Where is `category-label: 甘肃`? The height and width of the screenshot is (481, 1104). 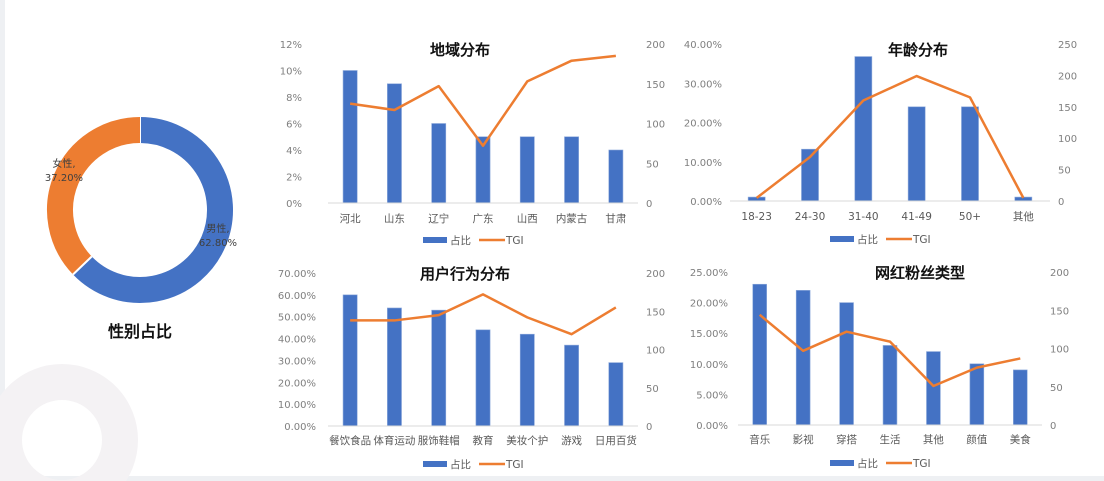 category-label: 甘肃 is located at coordinates (615, 218).